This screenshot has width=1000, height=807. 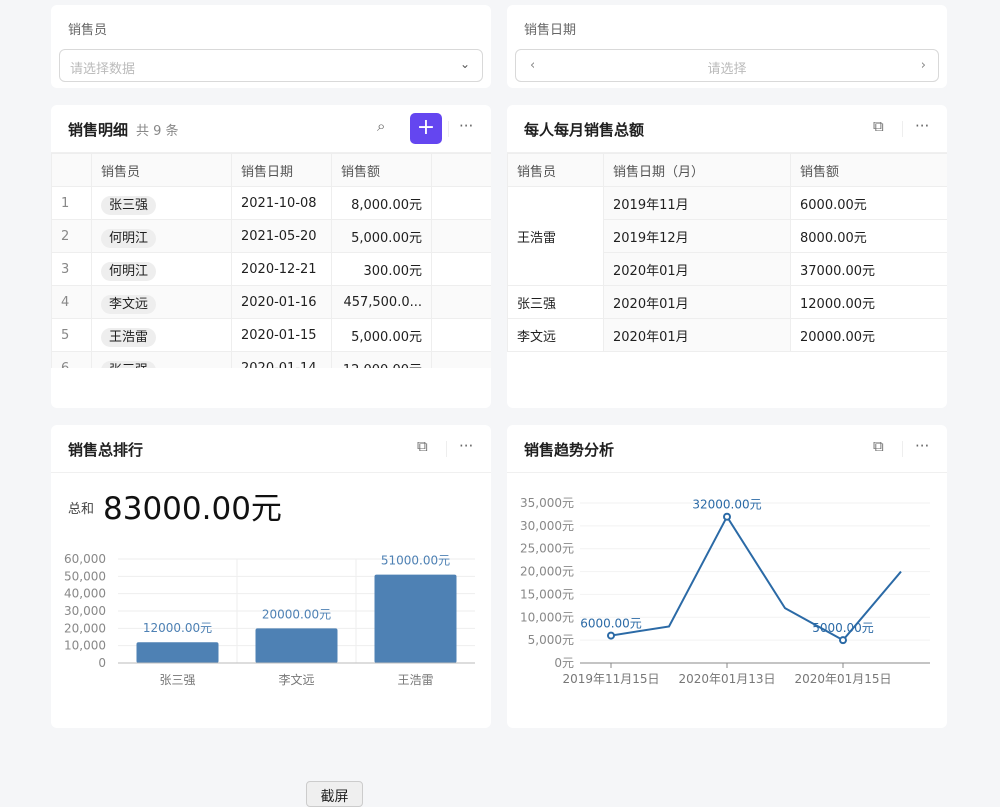 I want to click on card-title: 销售总排行, so click(x=106, y=450).